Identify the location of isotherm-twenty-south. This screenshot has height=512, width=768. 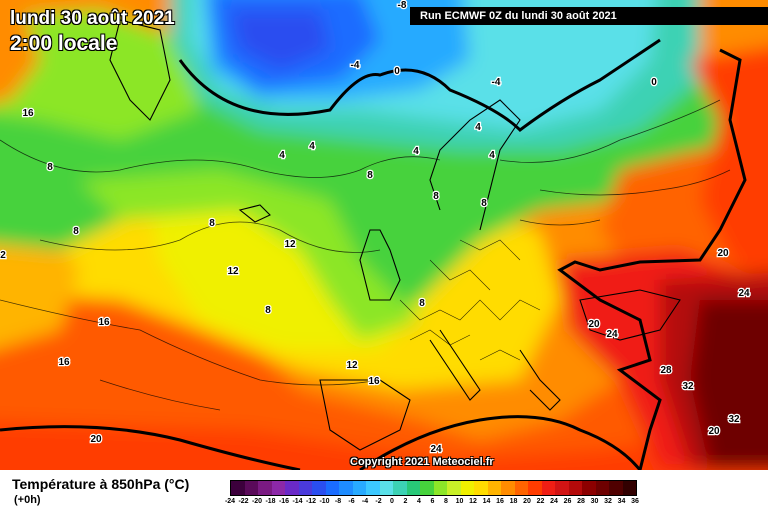
(500, 442).